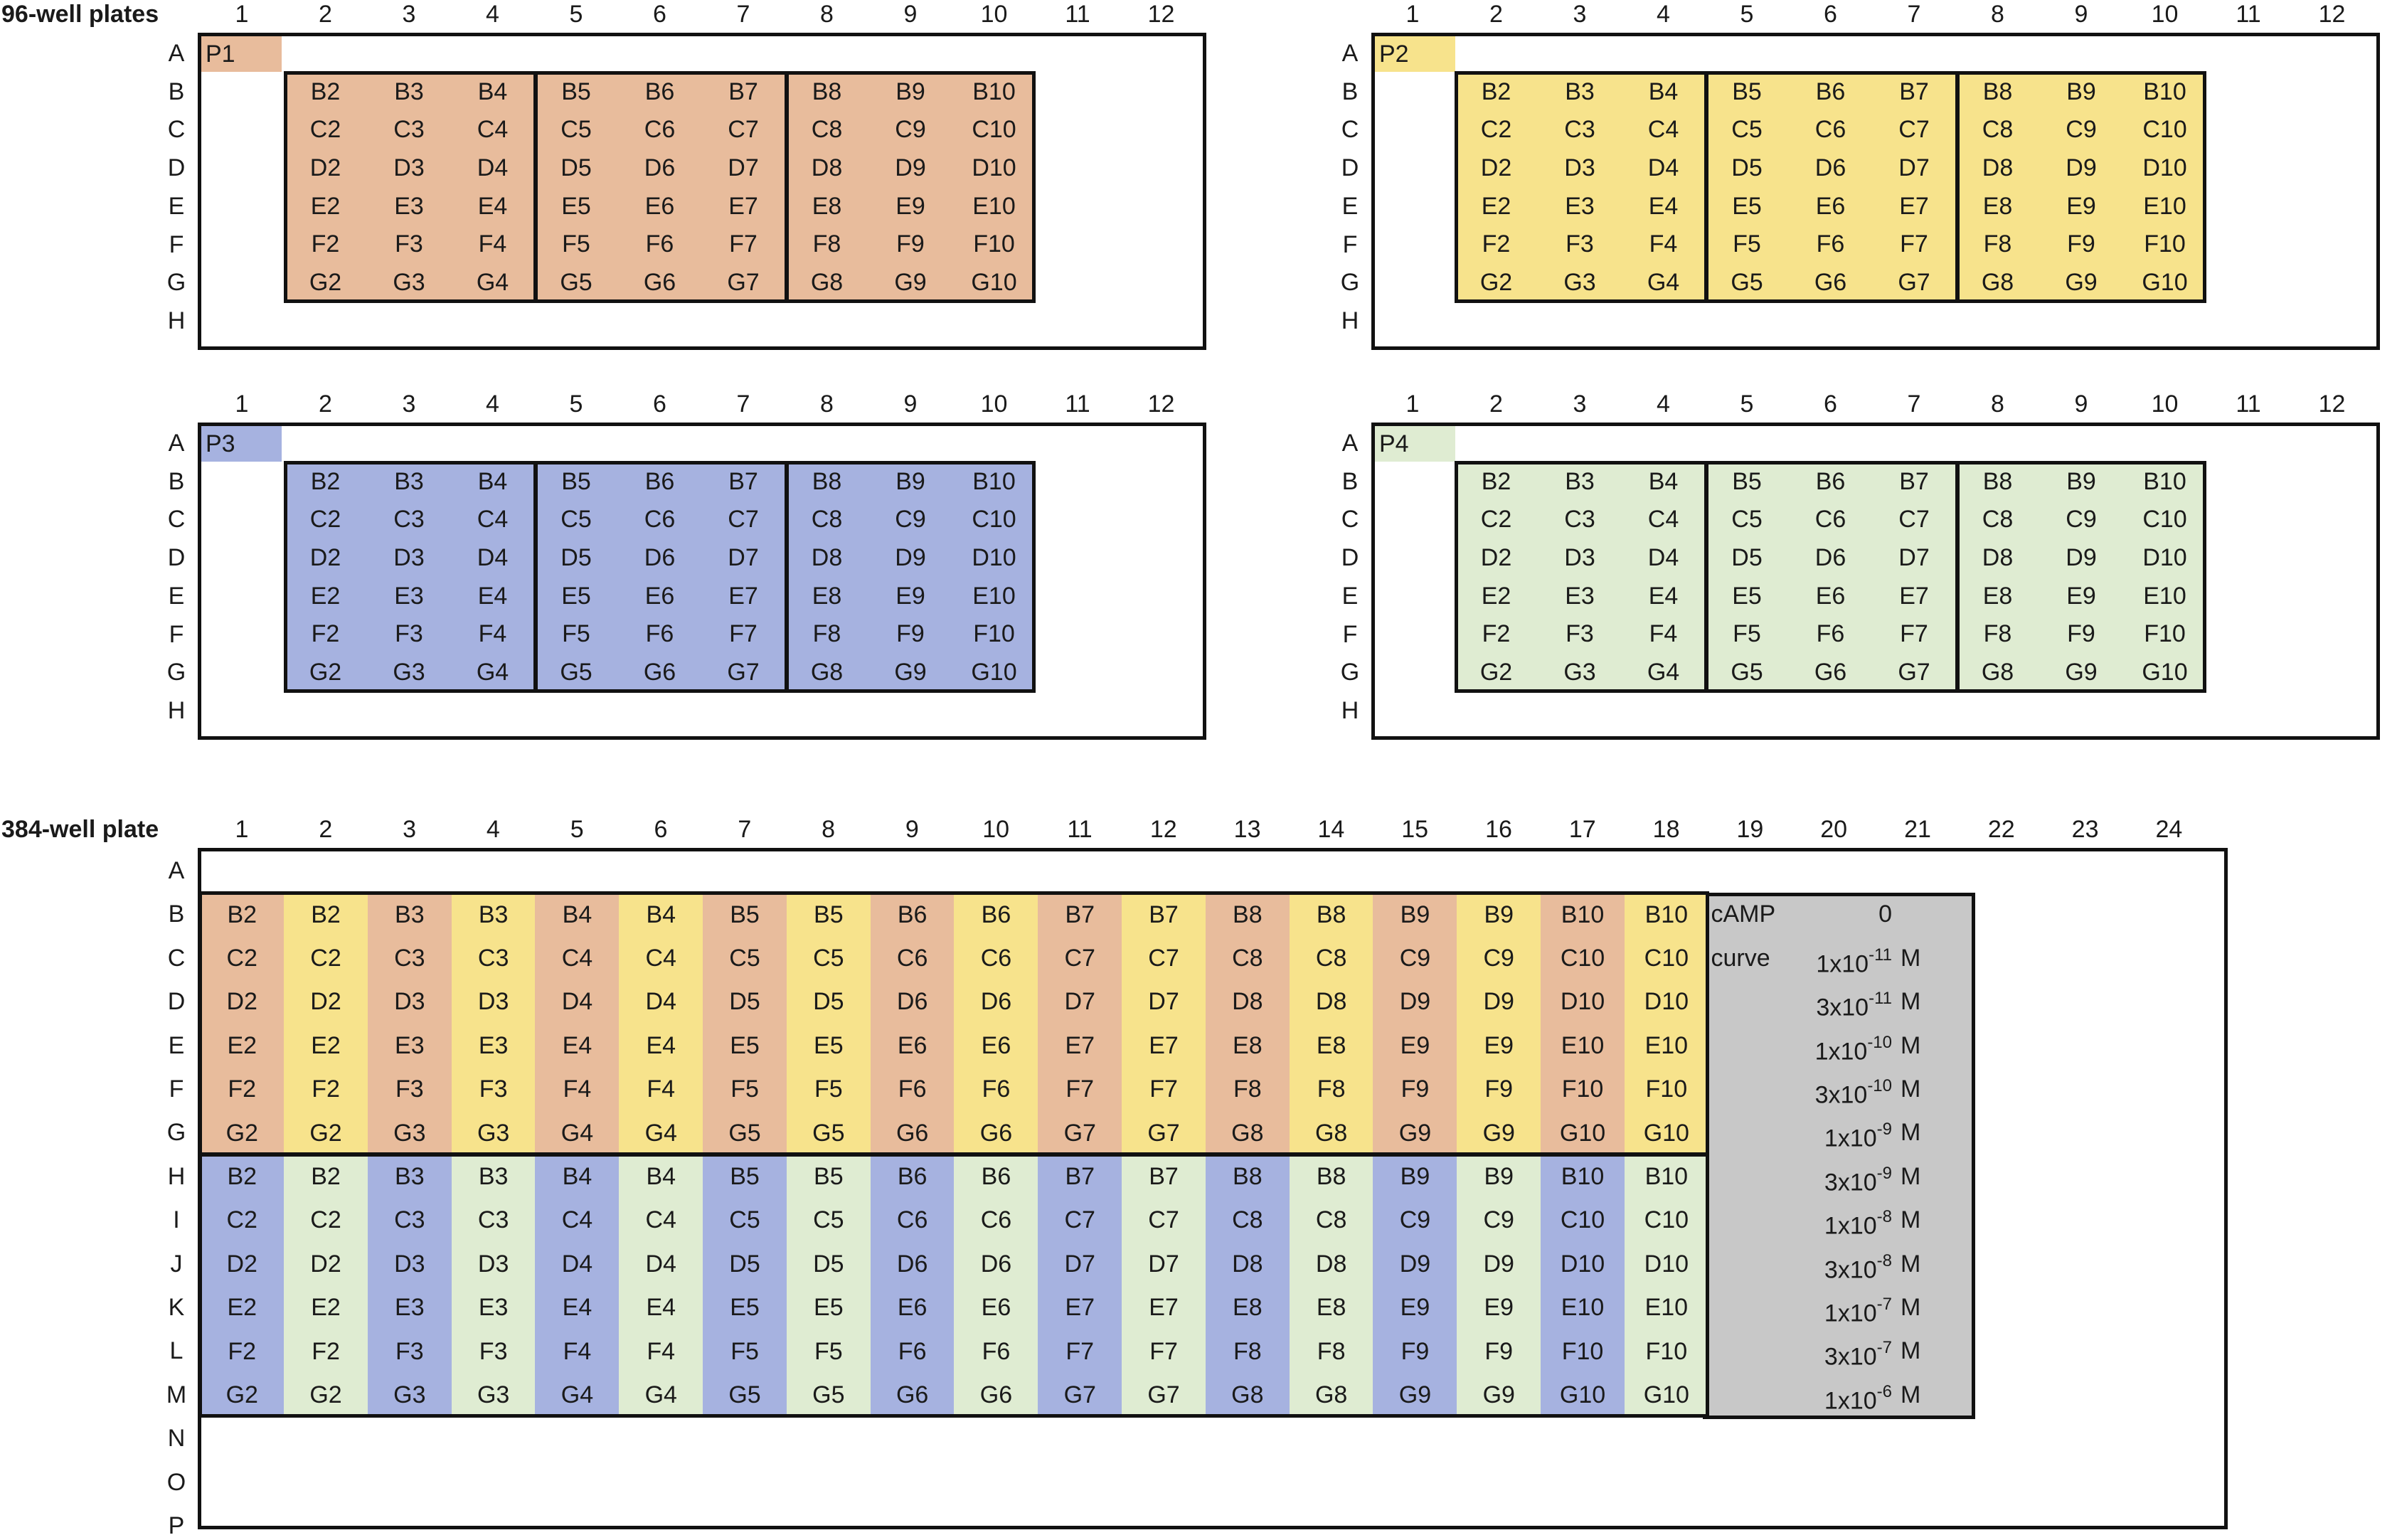 The height and width of the screenshot is (1540, 2397). What do you see at coordinates (409, 1001) in the screenshot?
I see `plate384-well-cell: D3` at bounding box center [409, 1001].